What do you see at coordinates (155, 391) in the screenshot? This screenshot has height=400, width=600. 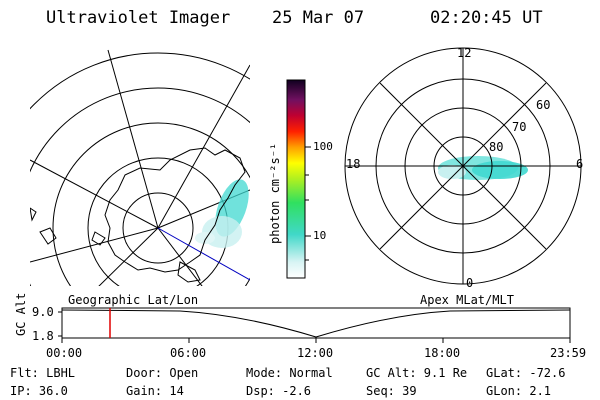 I see `status-gain: Gain: 14` at bounding box center [155, 391].